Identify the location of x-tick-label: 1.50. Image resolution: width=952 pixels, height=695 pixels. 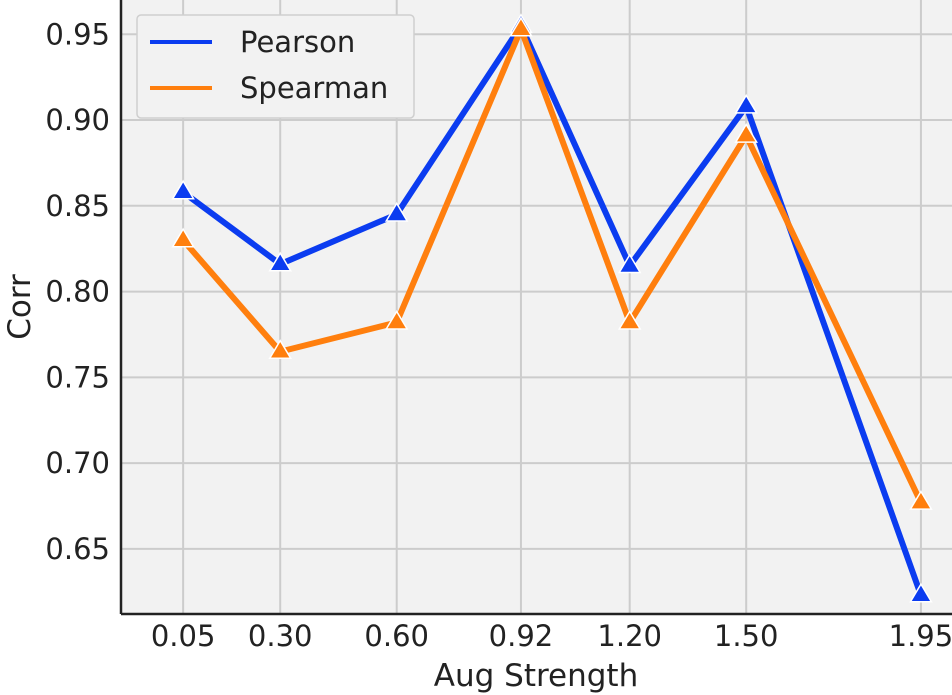
(746, 636).